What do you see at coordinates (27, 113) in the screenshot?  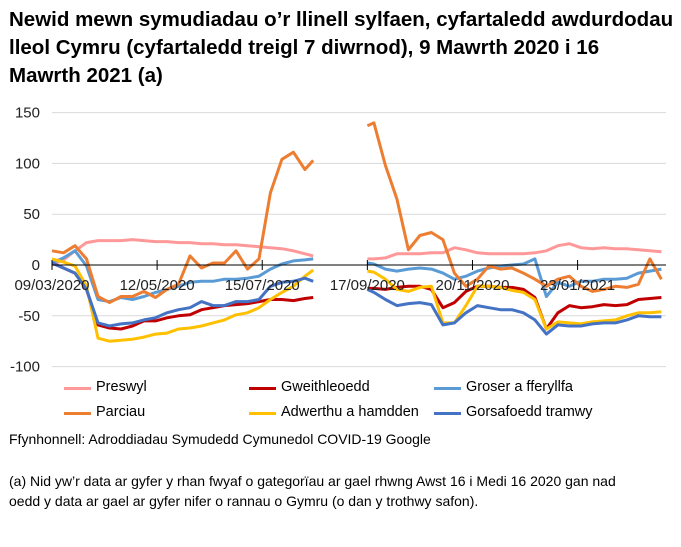 I see `y-tick-label: 150` at bounding box center [27, 113].